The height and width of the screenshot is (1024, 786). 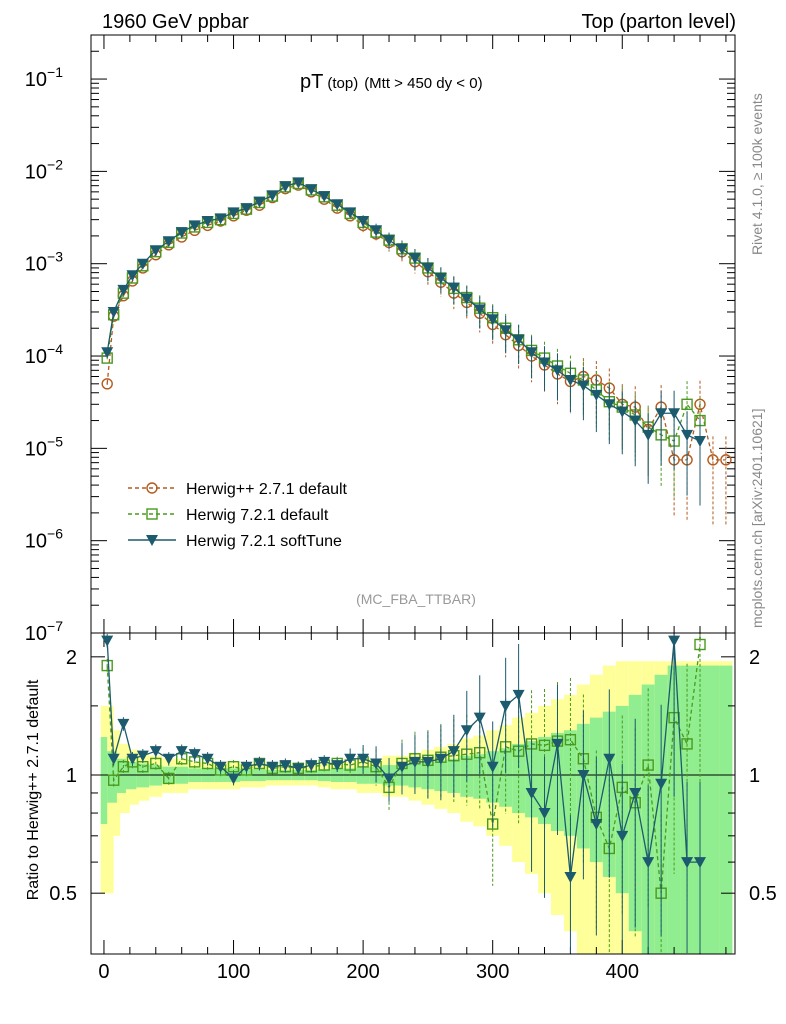 What do you see at coordinates (55, 164) in the screenshot?
I see `y-tick-exponent: −2` at bounding box center [55, 164].